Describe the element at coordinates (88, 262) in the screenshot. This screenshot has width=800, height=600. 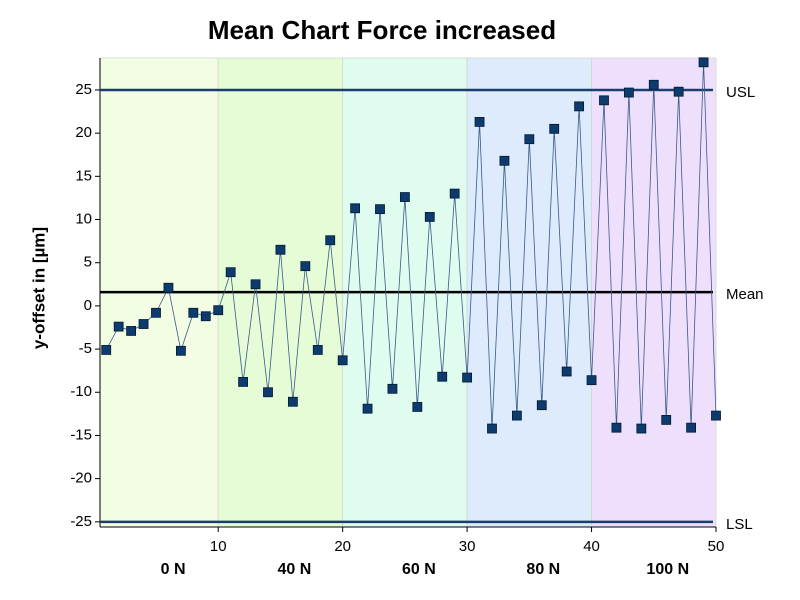
I see `y-tick-label: 5` at that location.